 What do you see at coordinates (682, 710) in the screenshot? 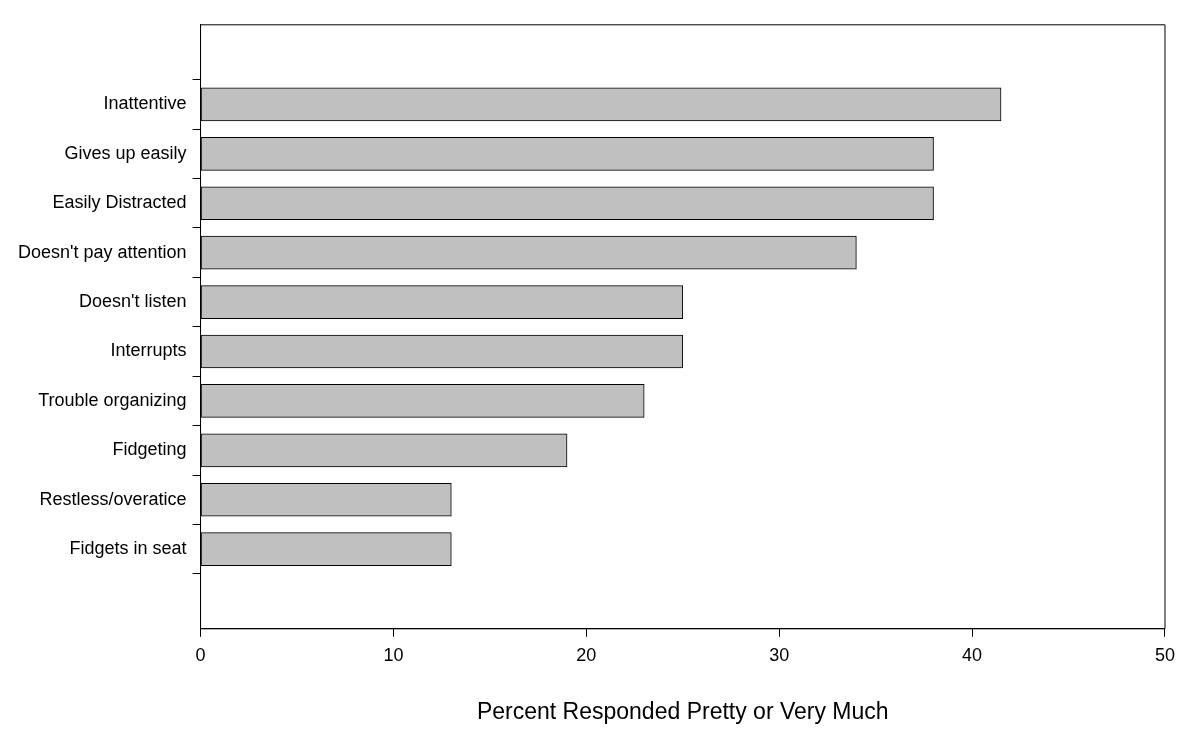
I see `x-axis-title: Percent Responded Pretty or Very Much` at bounding box center [682, 710].